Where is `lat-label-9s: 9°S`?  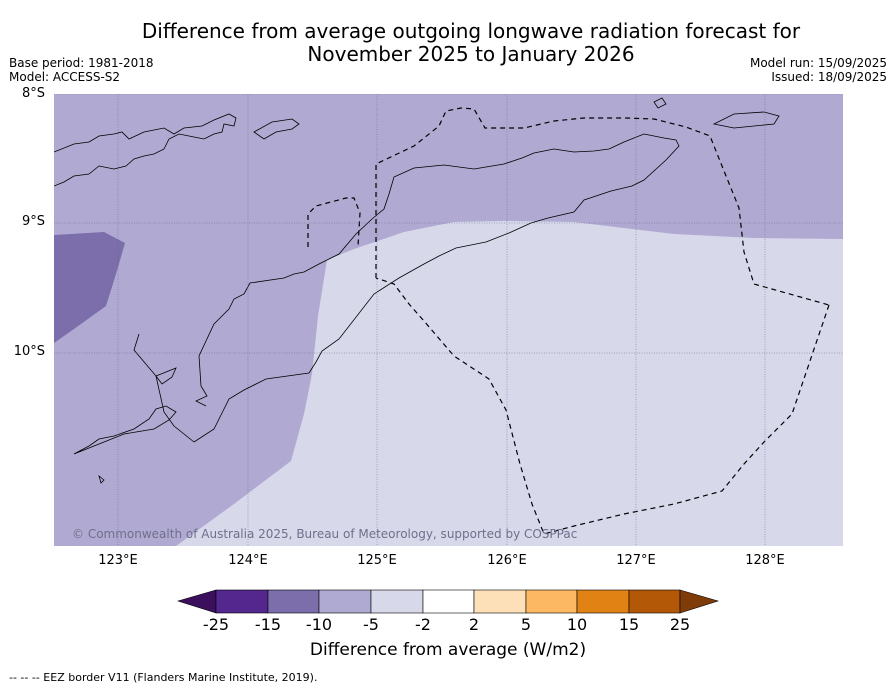 lat-label-9s: 9°S is located at coordinates (33, 221).